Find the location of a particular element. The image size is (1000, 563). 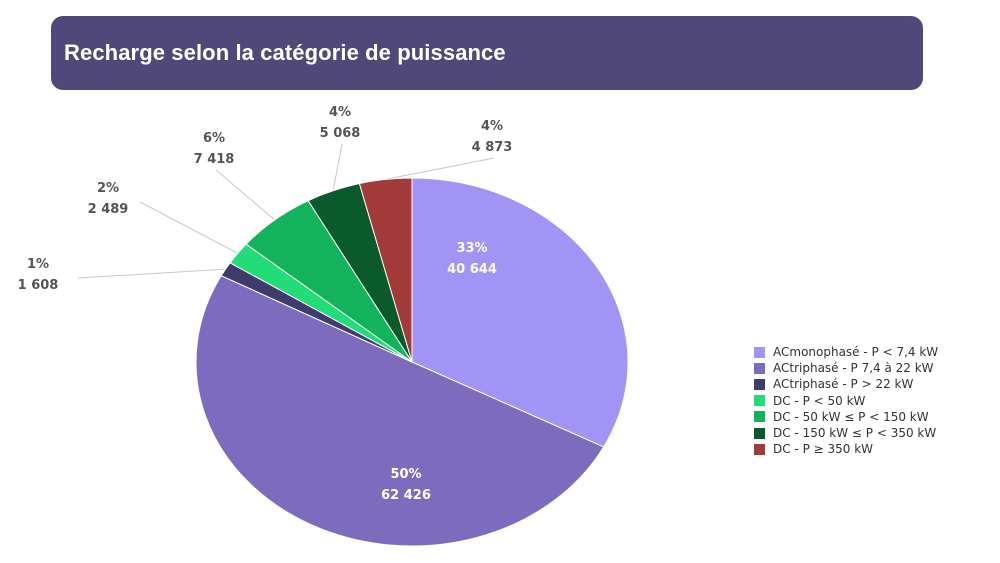

title-banner: Recharge selon la catégorie de puissance is located at coordinates (487, 53).